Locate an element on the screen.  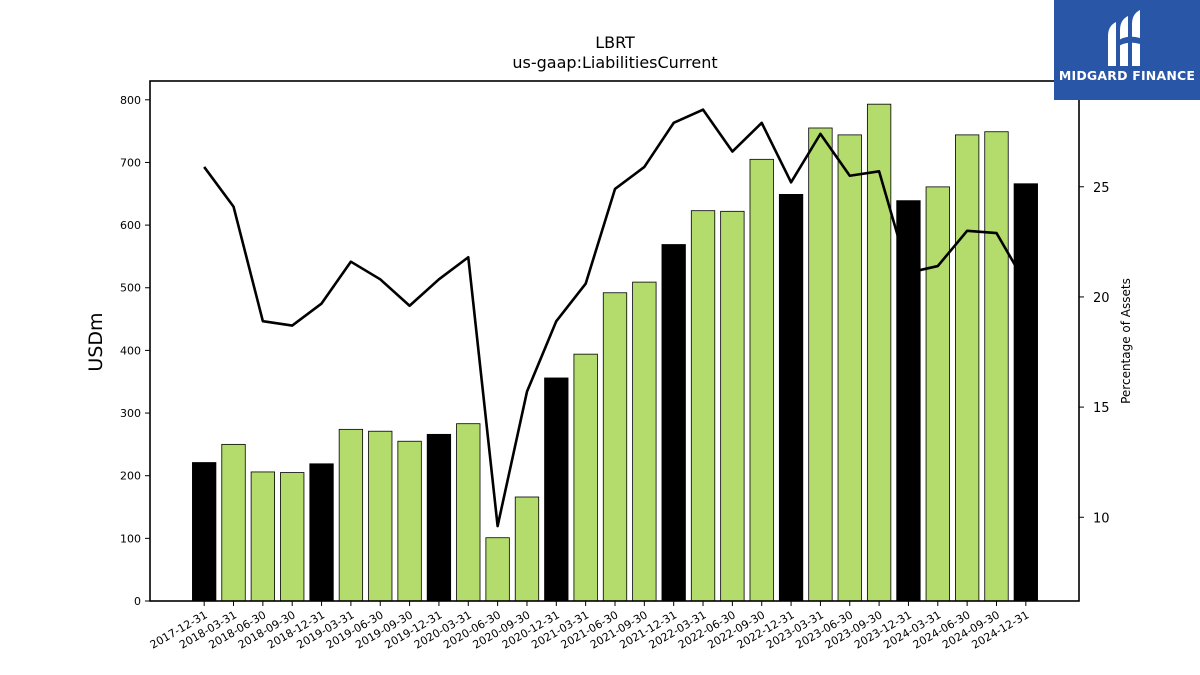
y-tick-label: 0 is located at coordinates (137, 601).